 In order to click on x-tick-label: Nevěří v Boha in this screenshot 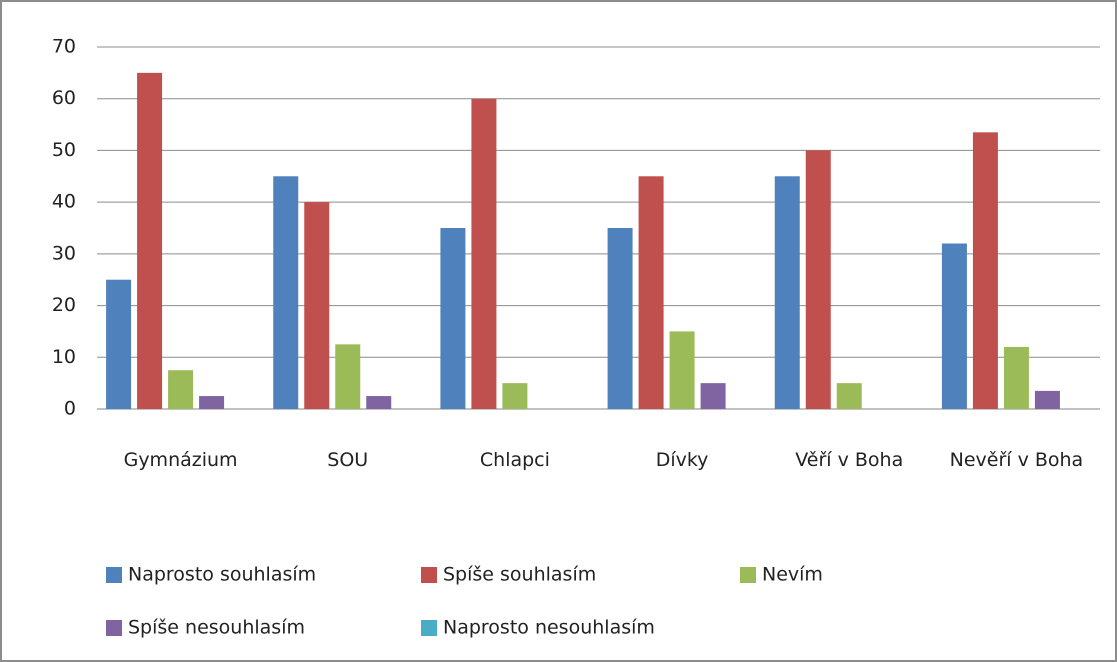, I will do `click(1016, 460)`.